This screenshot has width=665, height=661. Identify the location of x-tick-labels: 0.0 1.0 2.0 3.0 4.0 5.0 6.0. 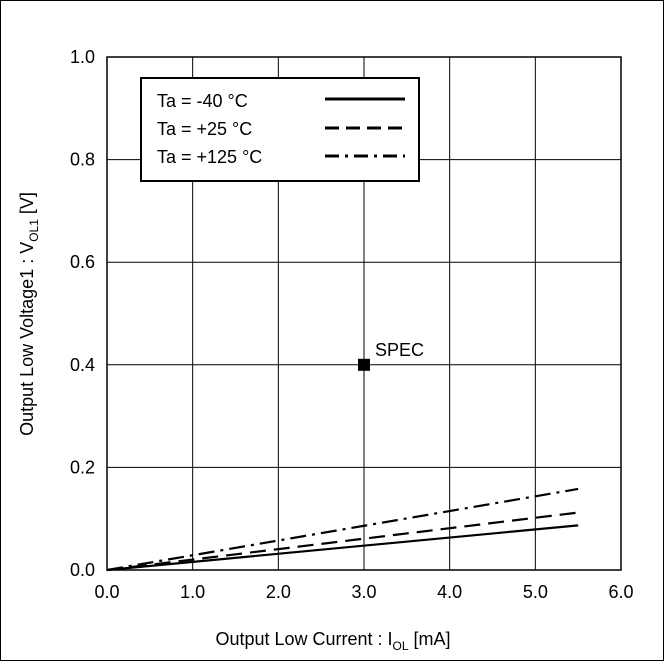
(363, 592).